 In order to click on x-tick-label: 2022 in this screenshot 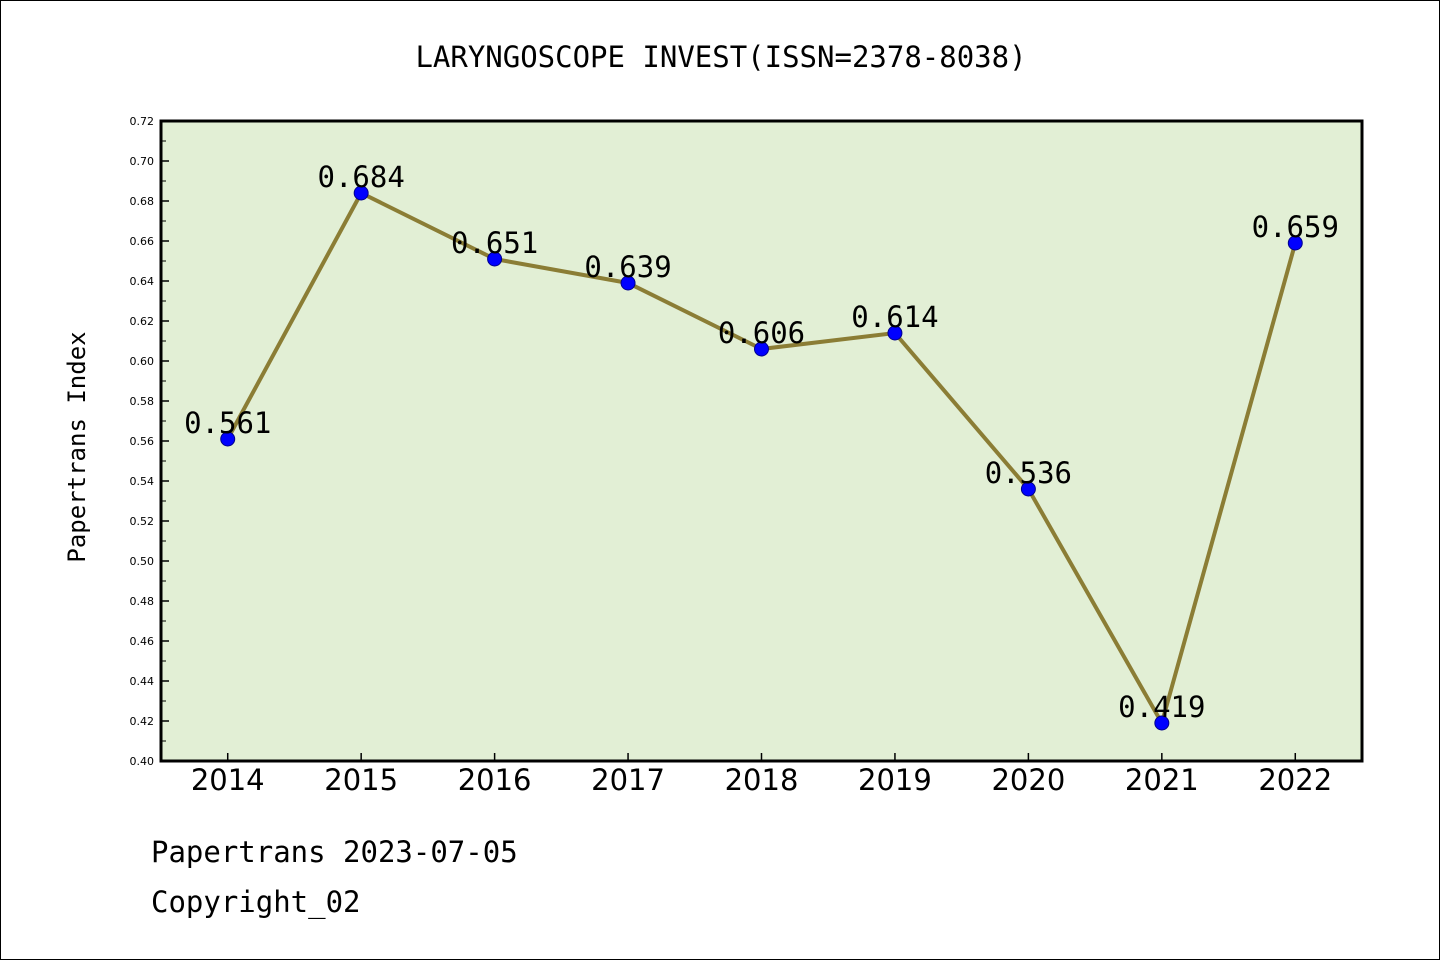, I will do `click(1295, 780)`.